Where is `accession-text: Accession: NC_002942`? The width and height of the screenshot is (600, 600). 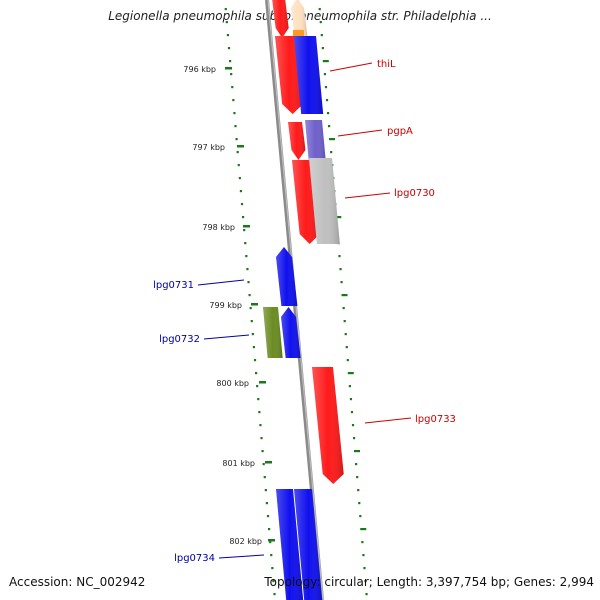 accession-text: Accession: NC_002942 is located at coordinates (77, 582).